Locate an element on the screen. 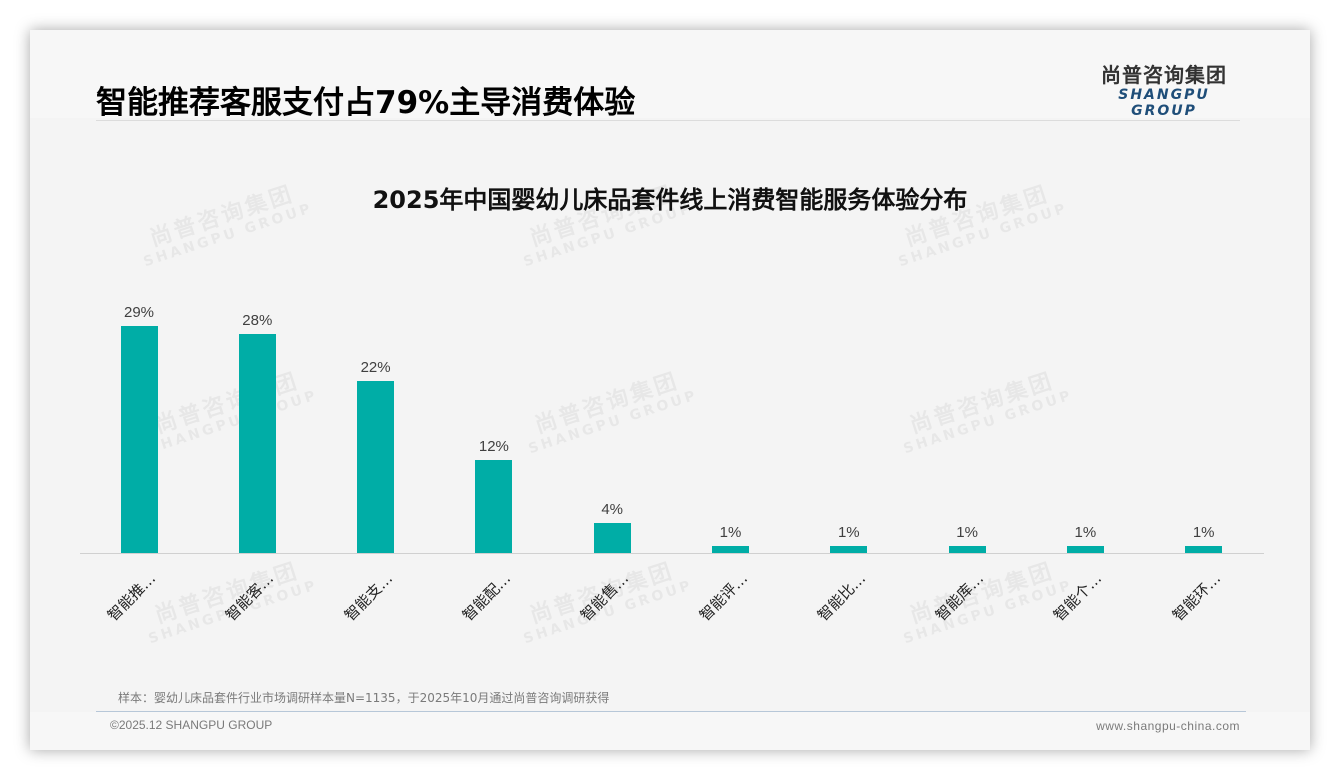 This screenshot has width=1340, height=780. bar-value-label: 29% is located at coordinates (139, 312).